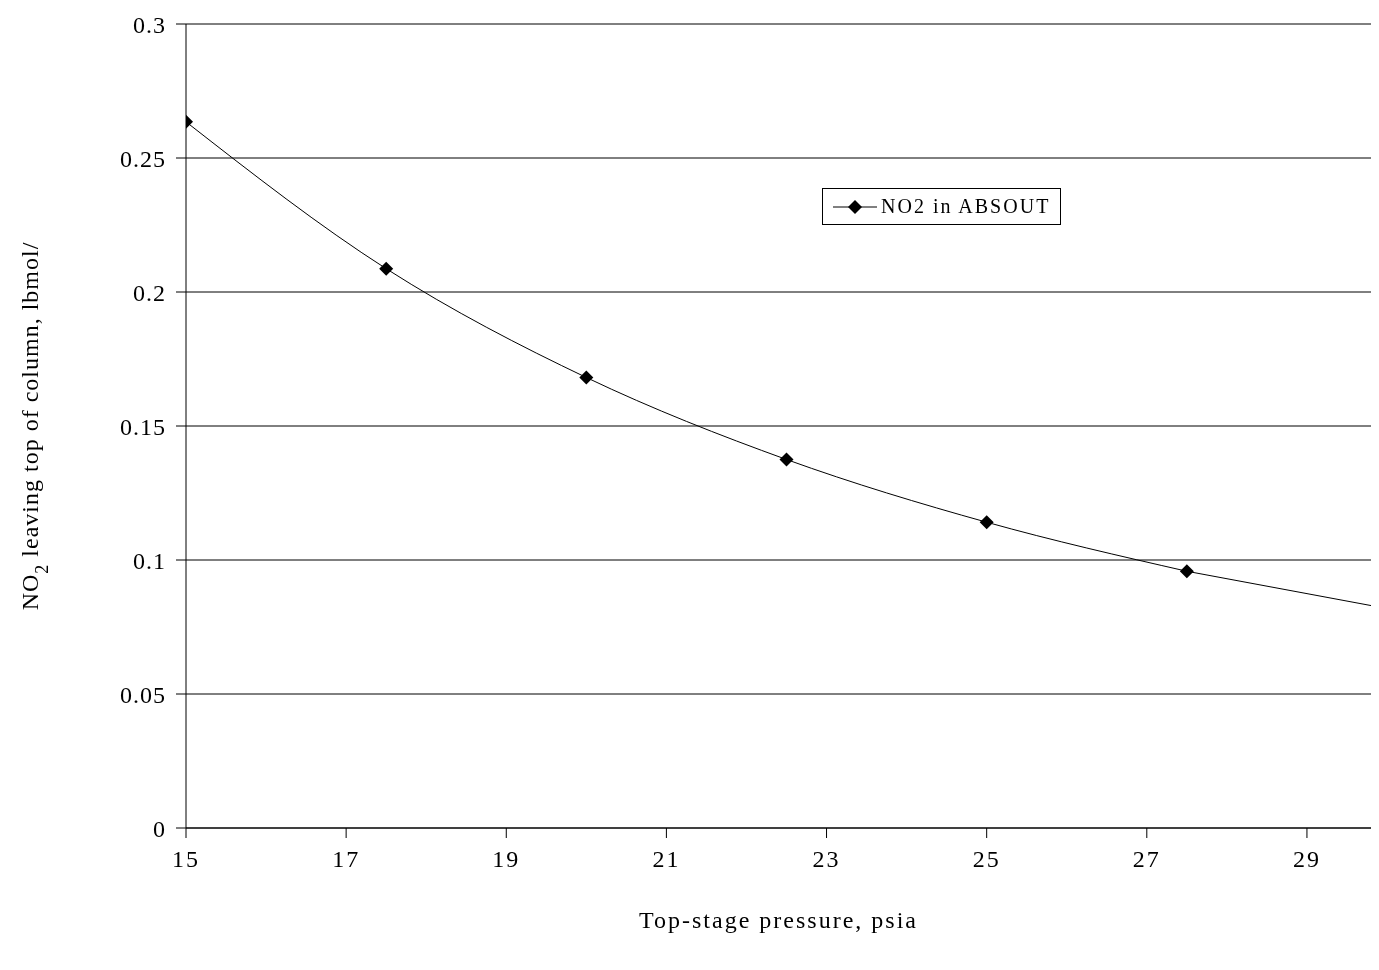 The image size is (1379, 970). Describe the element at coordinates (778, 920) in the screenshot. I see `x-axis-title: Top-stage pressure, psia` at that location.